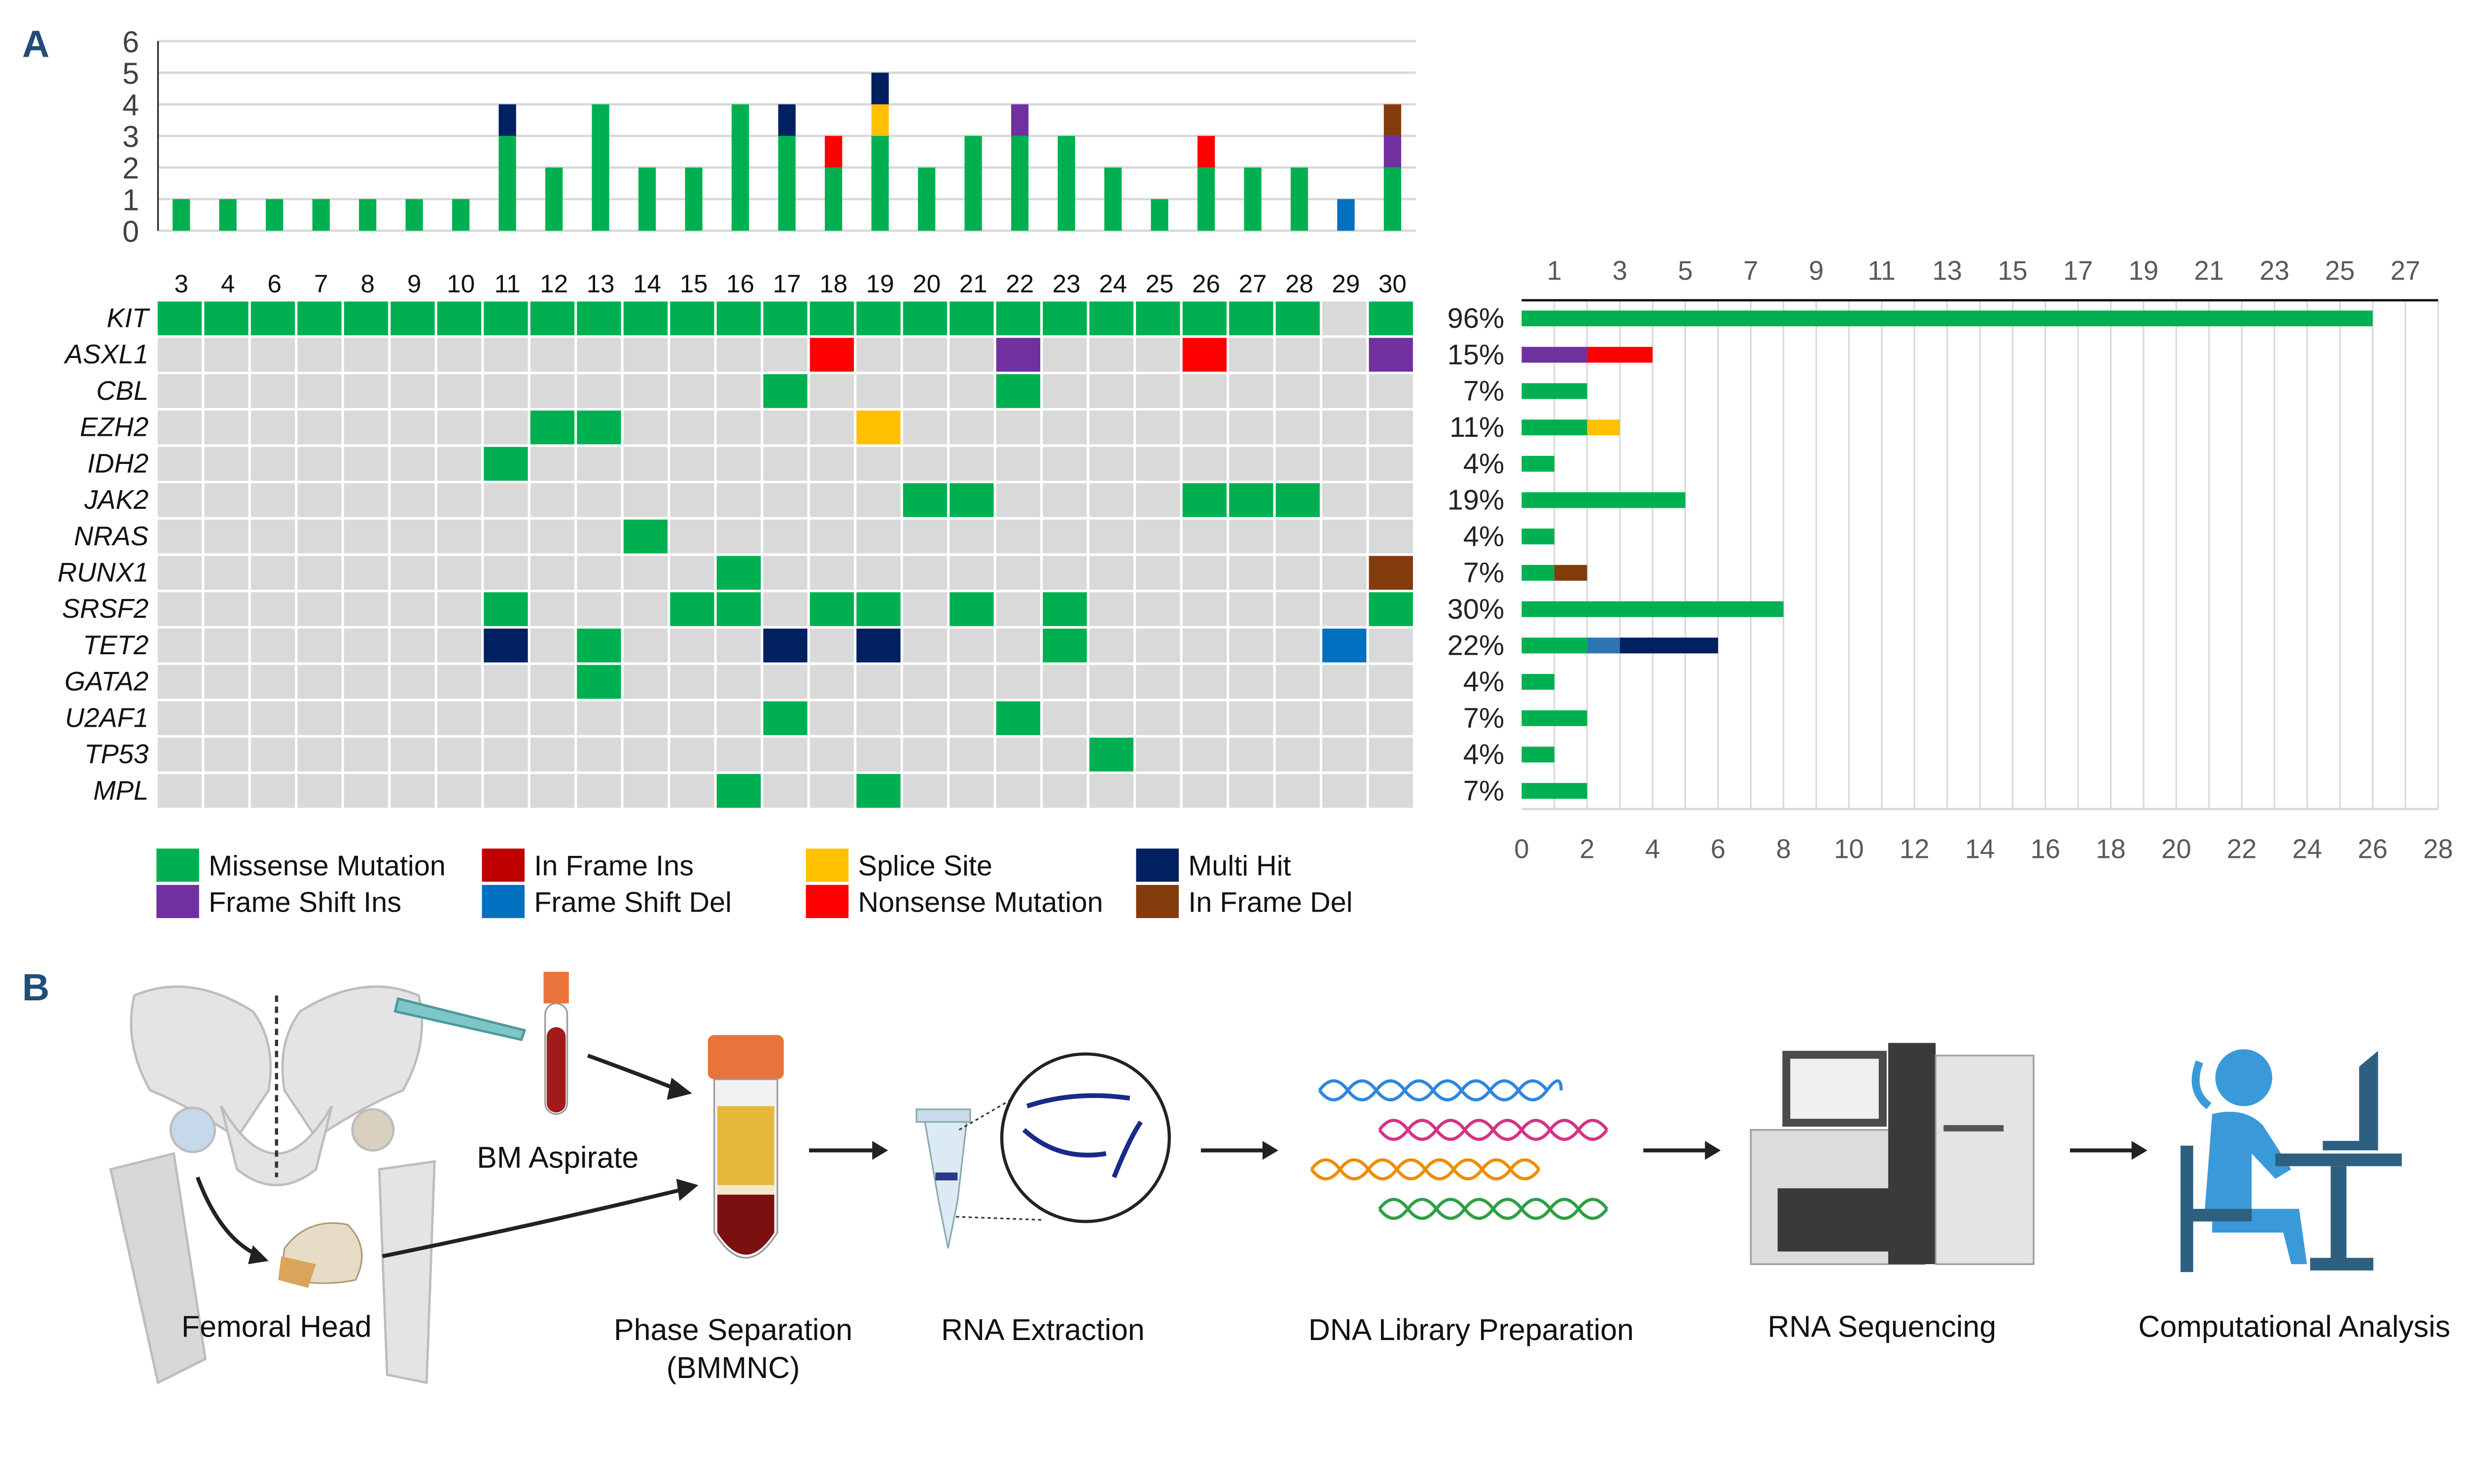 Image resolution: width=2465 pixels, height=1484 pixels. Describe the element at coordinates (414, 284) in the screenshot. I see `patient-label: 9` at that location.